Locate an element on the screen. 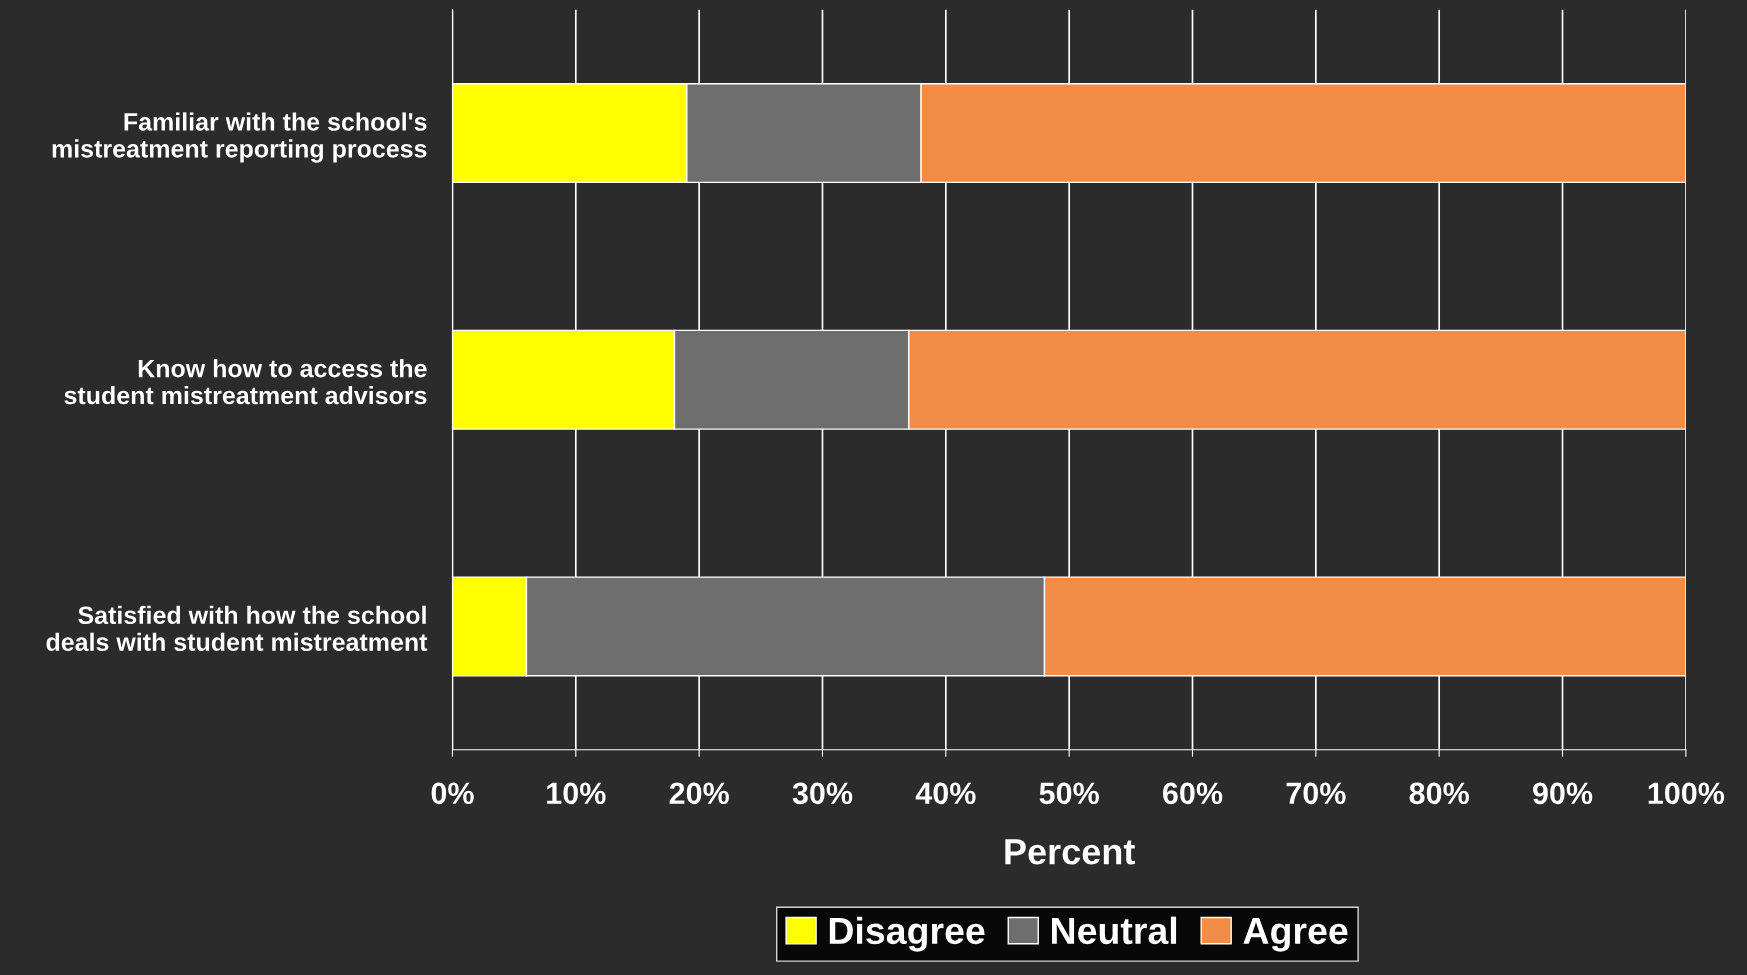 The height and width of the screenshot is (975, 1747). x-tick-label: 60% is located at coordinates (1193, 793).